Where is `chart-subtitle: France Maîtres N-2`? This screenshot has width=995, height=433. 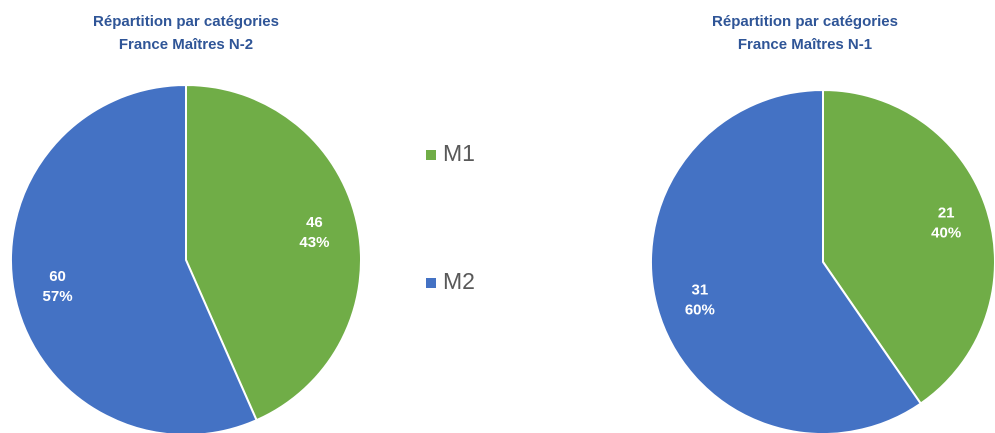
chart-subtitle: France Maîtres N-2 is located at coordinates (186, 44).